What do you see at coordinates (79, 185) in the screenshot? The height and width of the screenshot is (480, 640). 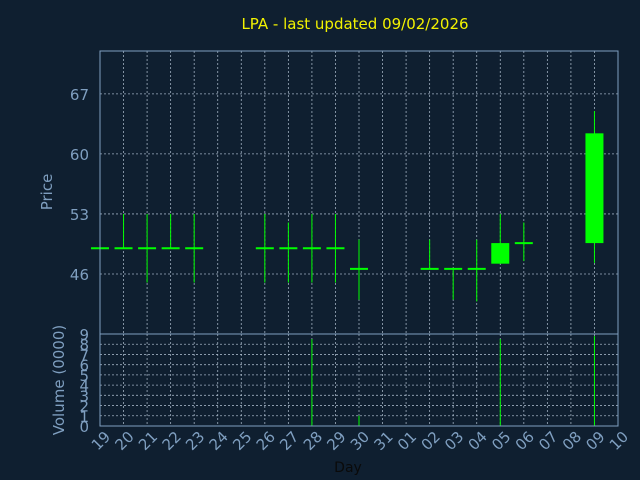 I see `price-y-ticks: 46 53 60 67` at bounding box center [79, 185].